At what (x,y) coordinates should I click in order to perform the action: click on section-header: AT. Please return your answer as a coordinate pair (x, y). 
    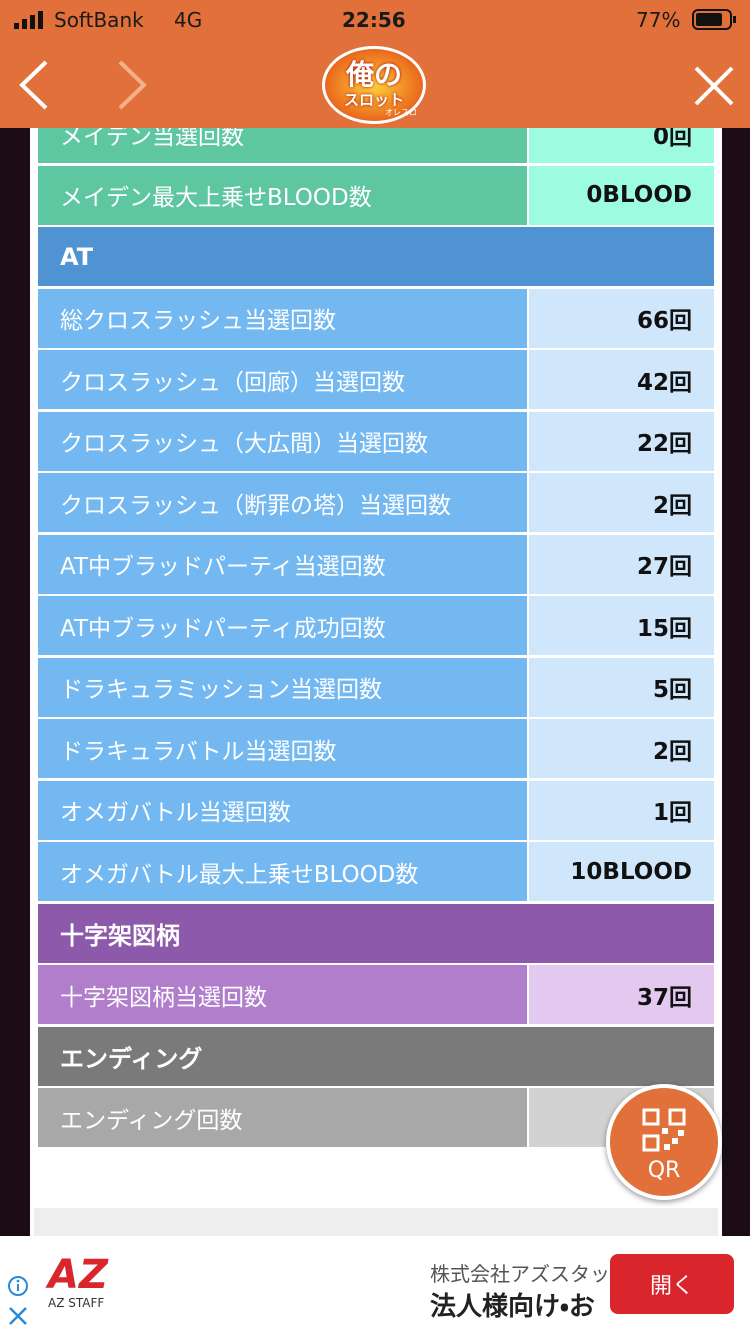
    Looking at the image, I should click on (376, 256).